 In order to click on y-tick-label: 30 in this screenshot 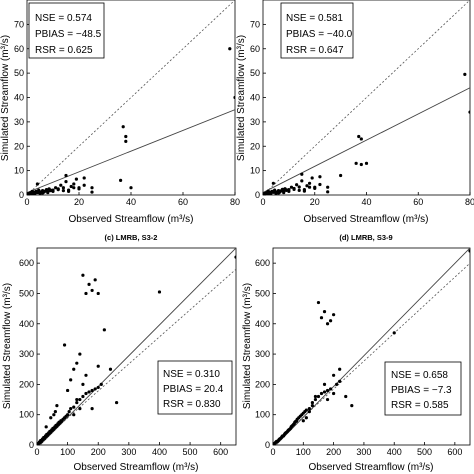, I will do `click(19, 122)`.